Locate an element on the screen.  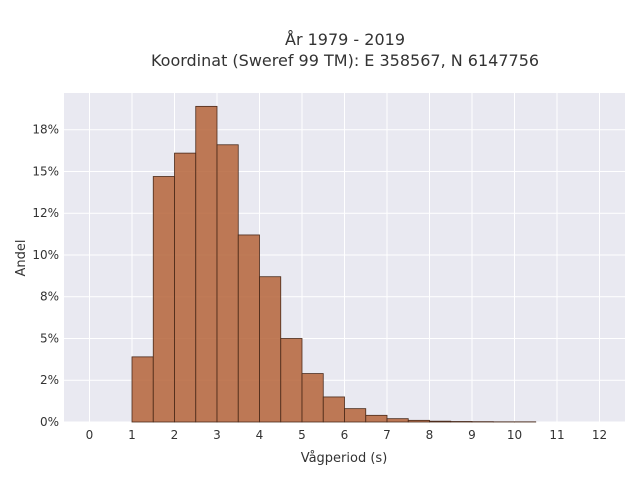
y-tick-label: 0% is located at coordinates (49, 422).